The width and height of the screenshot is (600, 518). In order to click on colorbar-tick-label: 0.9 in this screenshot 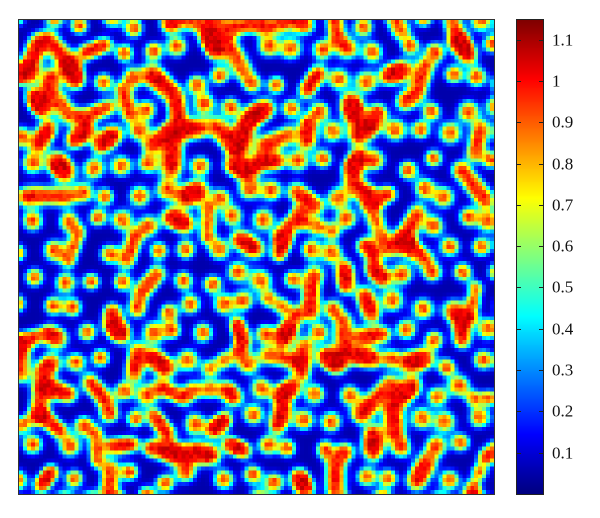, I will do `click(563, 122)`.